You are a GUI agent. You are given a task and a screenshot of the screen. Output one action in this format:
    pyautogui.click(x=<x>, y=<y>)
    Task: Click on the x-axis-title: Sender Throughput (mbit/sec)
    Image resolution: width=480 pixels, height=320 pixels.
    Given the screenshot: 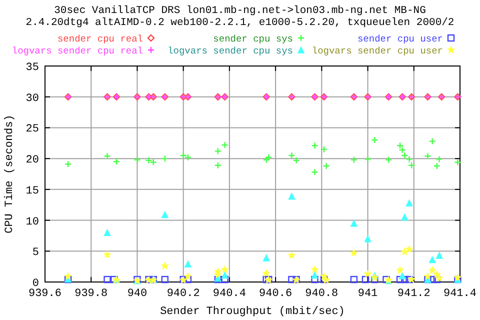 What is the action you would take?
    pyautogui.click(x=252, y=312)
    